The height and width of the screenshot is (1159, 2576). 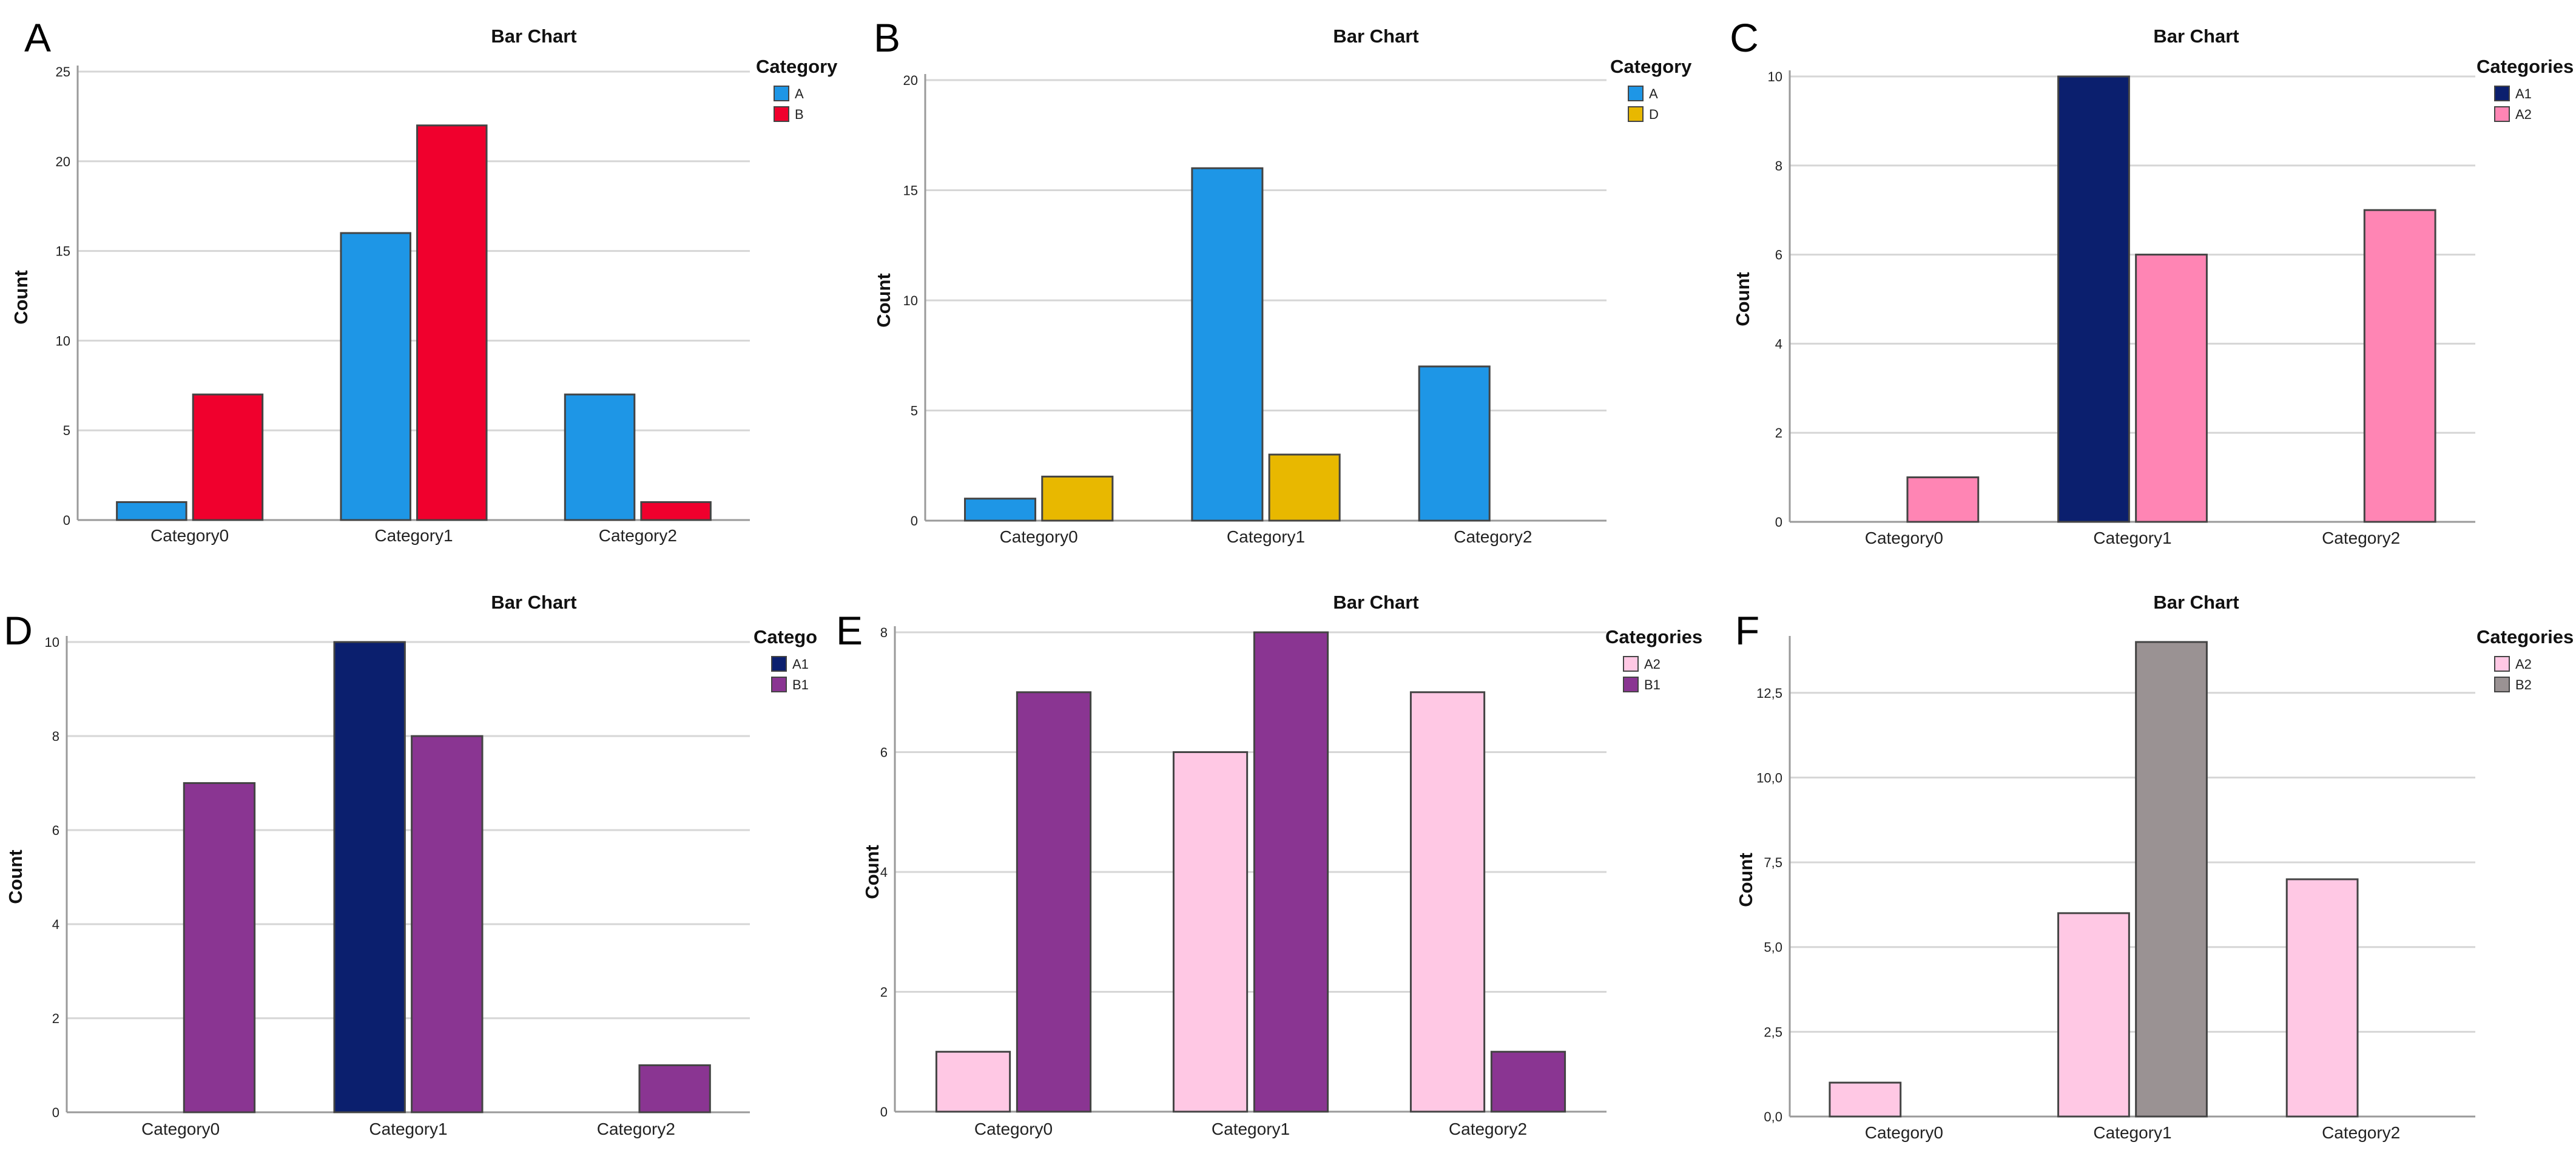 I want to click on bar-D-Category0, so click(x=1077, y=499).